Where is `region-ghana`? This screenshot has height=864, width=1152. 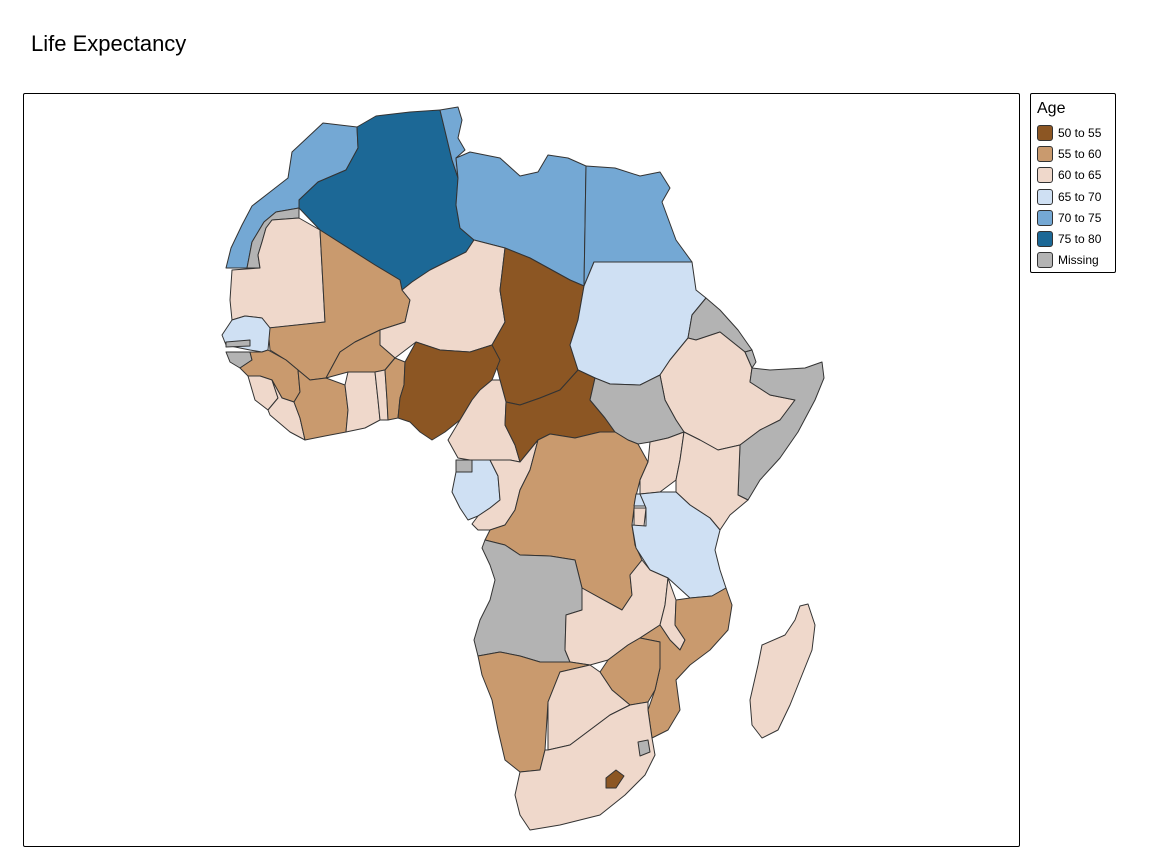 region-ghana is located at coordinates (362, 402).